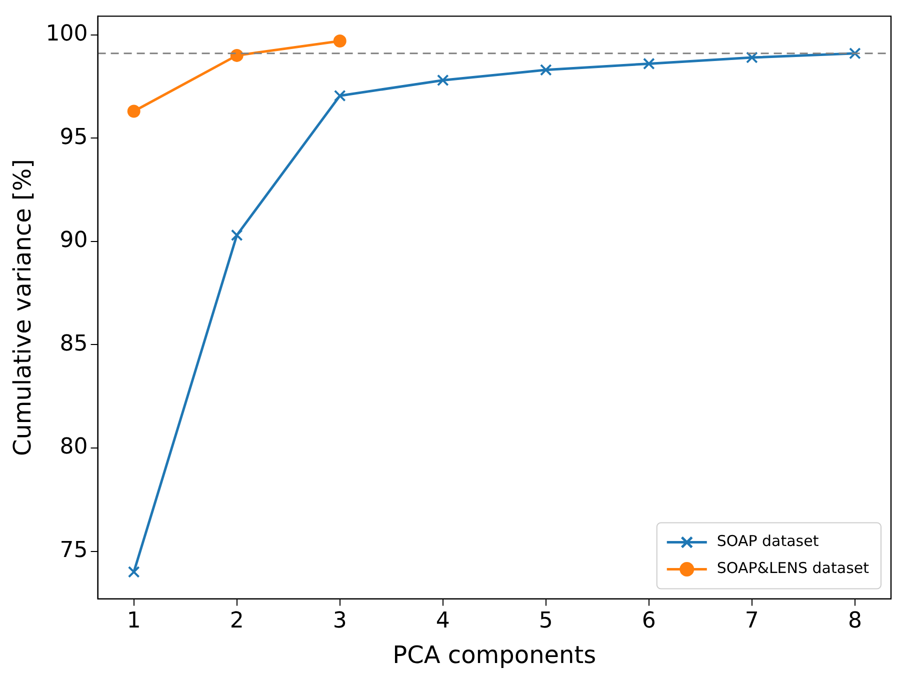  I want to click on x-tick-label: 6, so click(649, 621).